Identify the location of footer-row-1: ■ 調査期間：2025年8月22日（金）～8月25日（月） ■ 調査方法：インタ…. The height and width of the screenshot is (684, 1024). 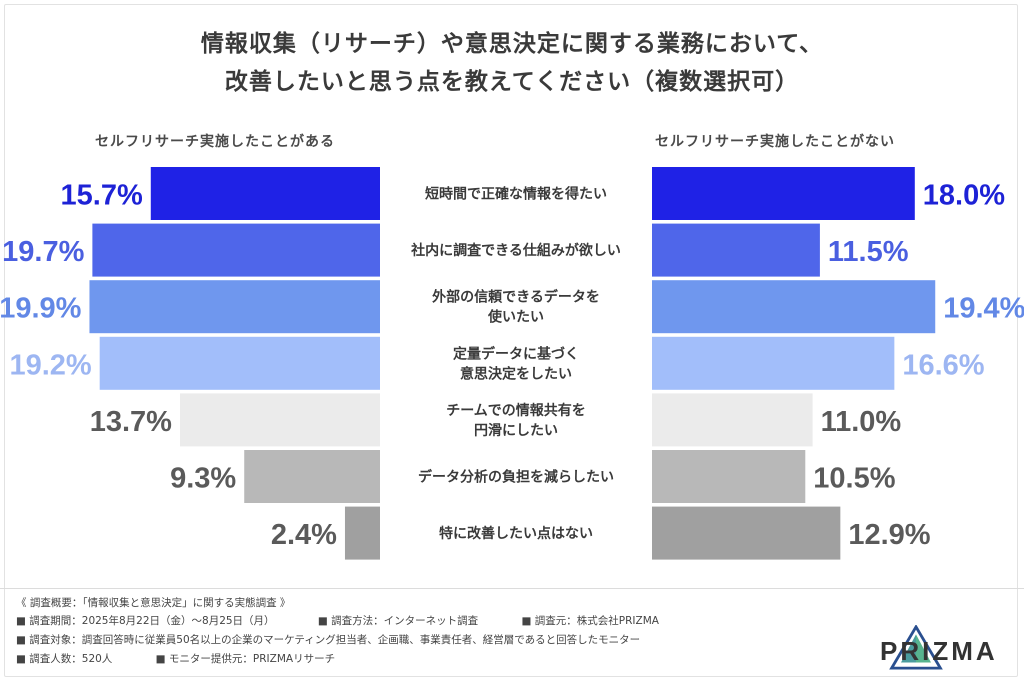
(357, 620).